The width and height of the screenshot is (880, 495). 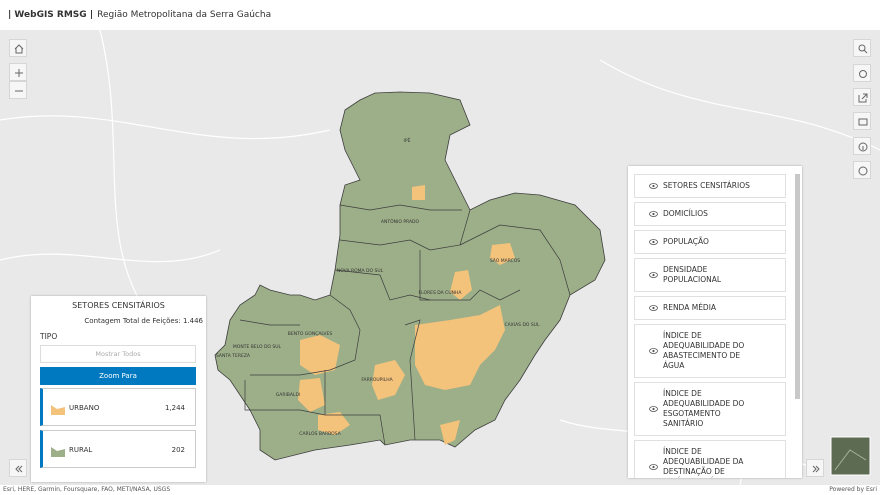 What do you see at coordinates (715, 168) in the screenshot?
I see `spacer` at bounding box center [715, 168].